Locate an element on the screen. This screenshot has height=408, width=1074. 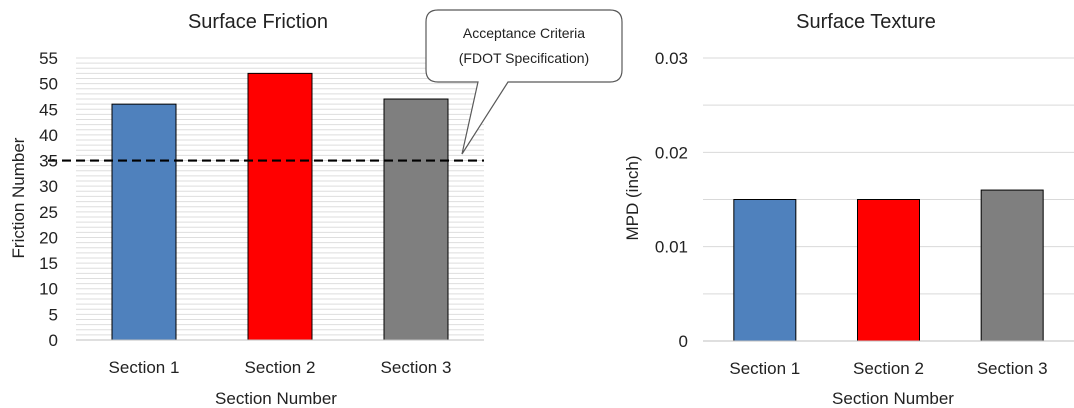
friction-y-tick-label: 10 is located at coordinates (48, 289).